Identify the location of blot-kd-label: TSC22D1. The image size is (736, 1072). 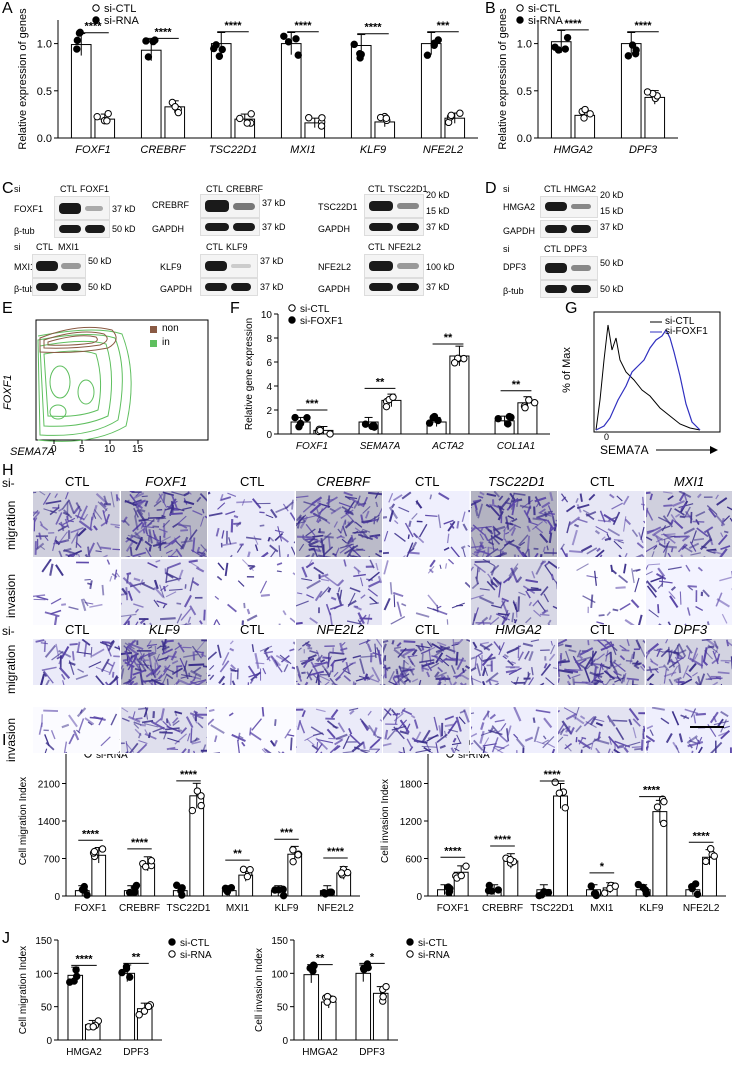
(408, 189).